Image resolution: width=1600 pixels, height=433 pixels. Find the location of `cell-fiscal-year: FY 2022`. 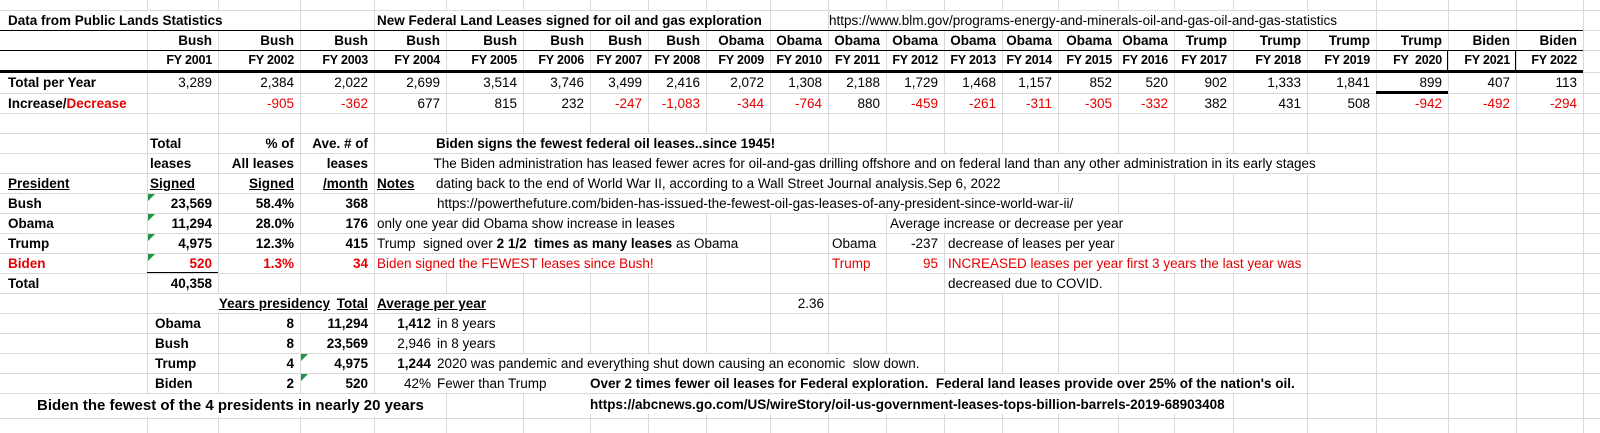

cell-fiscal-year: FY 2022 is located at coordinates (1554, 60).